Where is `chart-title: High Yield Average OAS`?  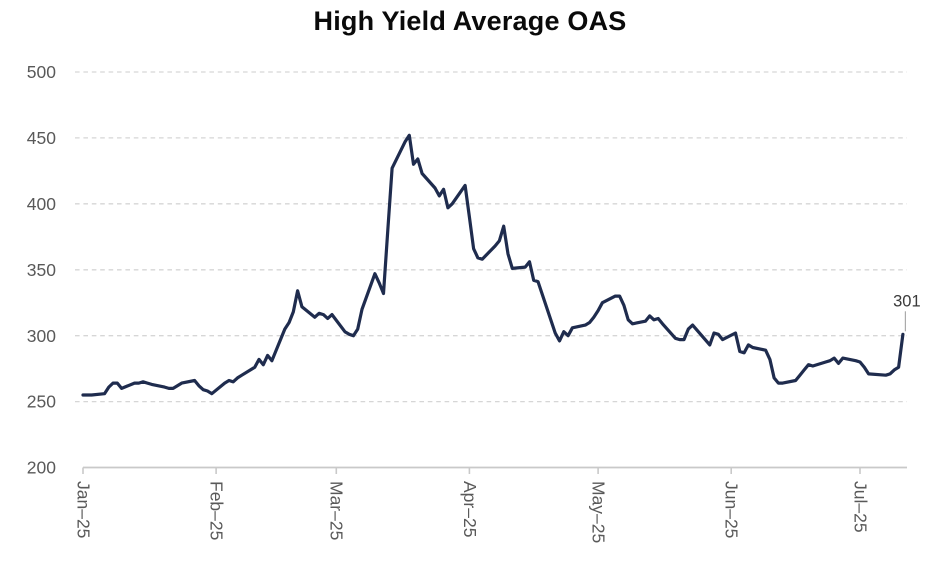
chart-title: High Yield Average OAS is located at coordinates (470, 21).